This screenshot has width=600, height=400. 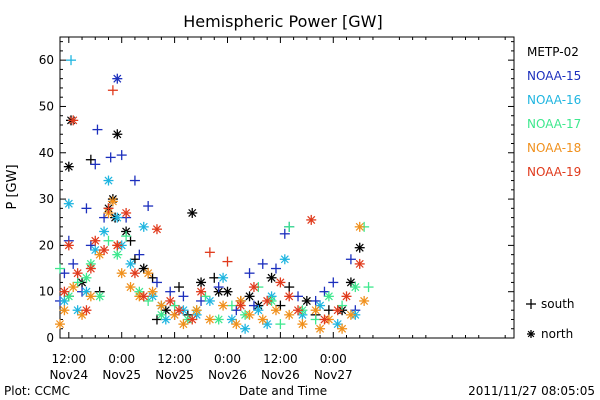 I want to click on legend-entry: NOAA-18, so click(x=554, y=148).